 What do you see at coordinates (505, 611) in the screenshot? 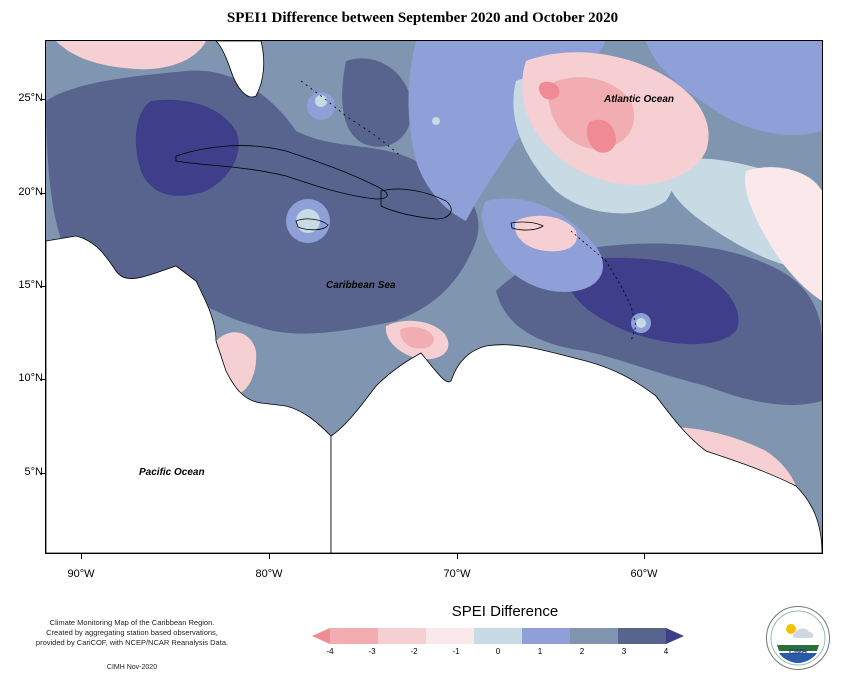
I see `legend-title: SPEI Difference` at bounding box center [505, 611].